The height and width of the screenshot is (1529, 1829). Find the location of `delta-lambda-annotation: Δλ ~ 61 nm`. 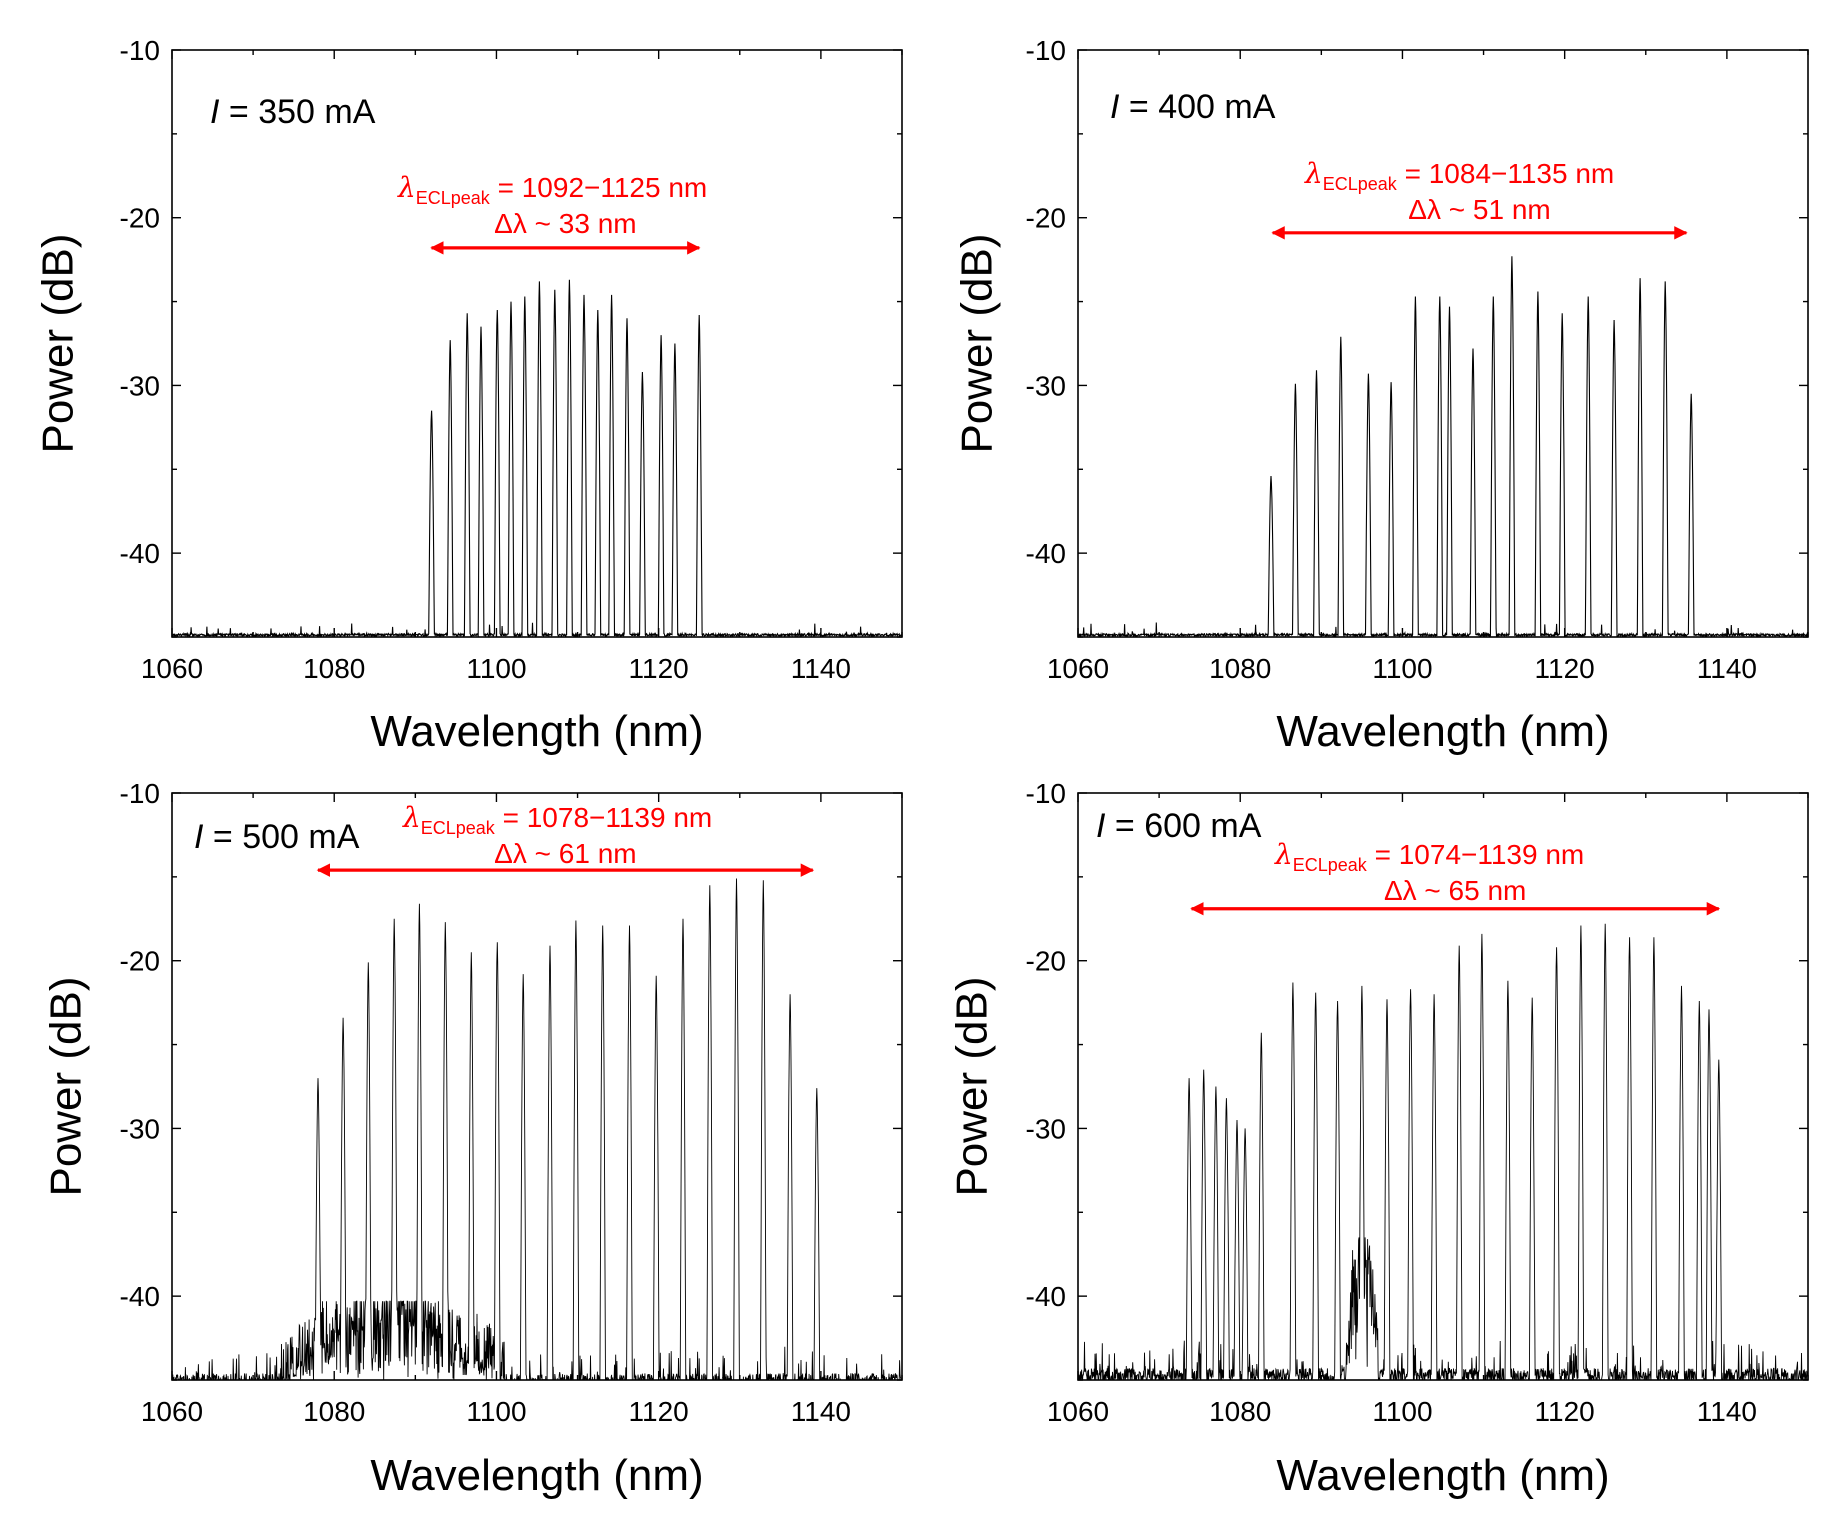

delta-lambda-annotation: Δλ ~ 61 nm is located at coordinates (565, 853).